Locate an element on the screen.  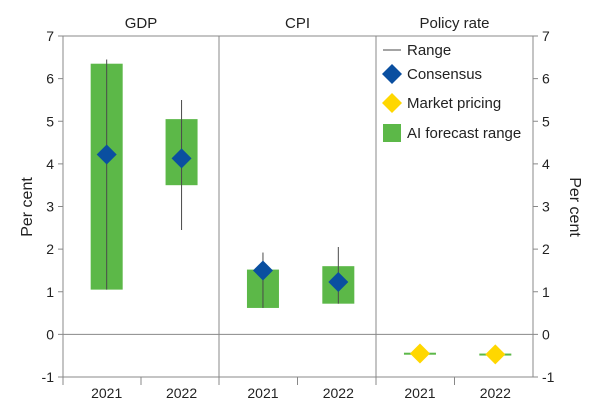
y-tick-label-left: 4 is located at coordinates (50, 164).